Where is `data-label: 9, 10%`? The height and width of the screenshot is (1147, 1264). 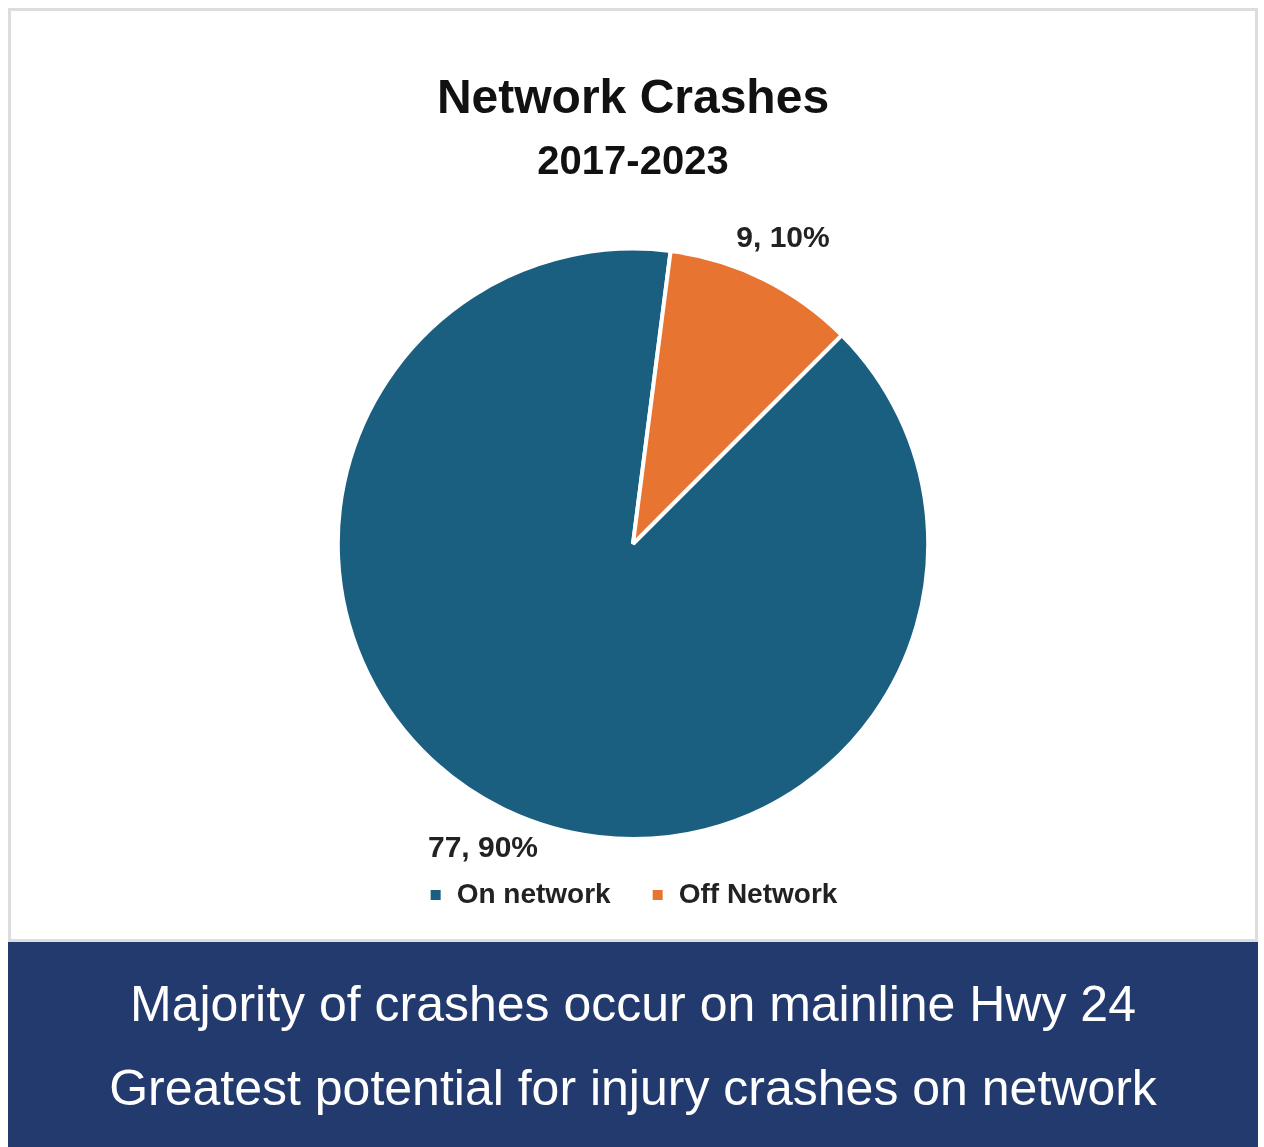
data-label: 9, 10% is located at coordinates (783, 236).